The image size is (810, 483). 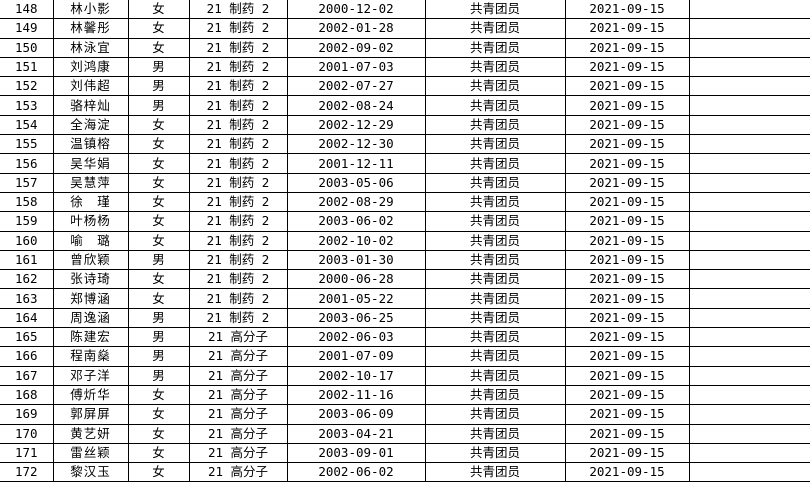 I want to click on birth-date-cell: 2002-08-29, so click(x=356, y=202).